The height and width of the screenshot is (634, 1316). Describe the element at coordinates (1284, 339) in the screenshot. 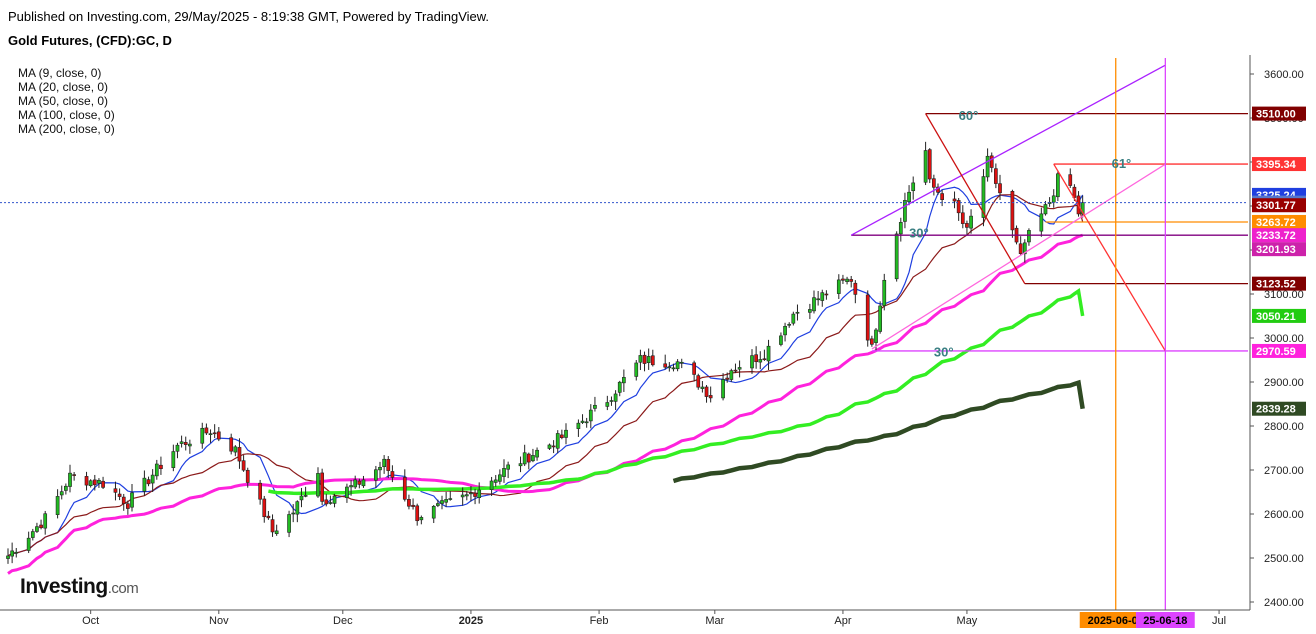

I see `price-tick-label: 3000.00` at that location.